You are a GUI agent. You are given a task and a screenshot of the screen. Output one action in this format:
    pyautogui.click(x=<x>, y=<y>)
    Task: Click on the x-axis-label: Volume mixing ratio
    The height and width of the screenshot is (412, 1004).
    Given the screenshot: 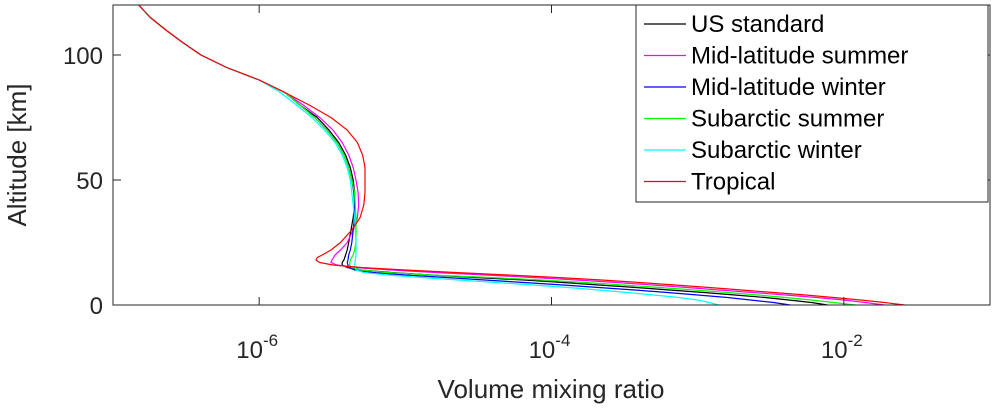 What is the action you would take?
    pyautogui.click(x=551, y=389)
    